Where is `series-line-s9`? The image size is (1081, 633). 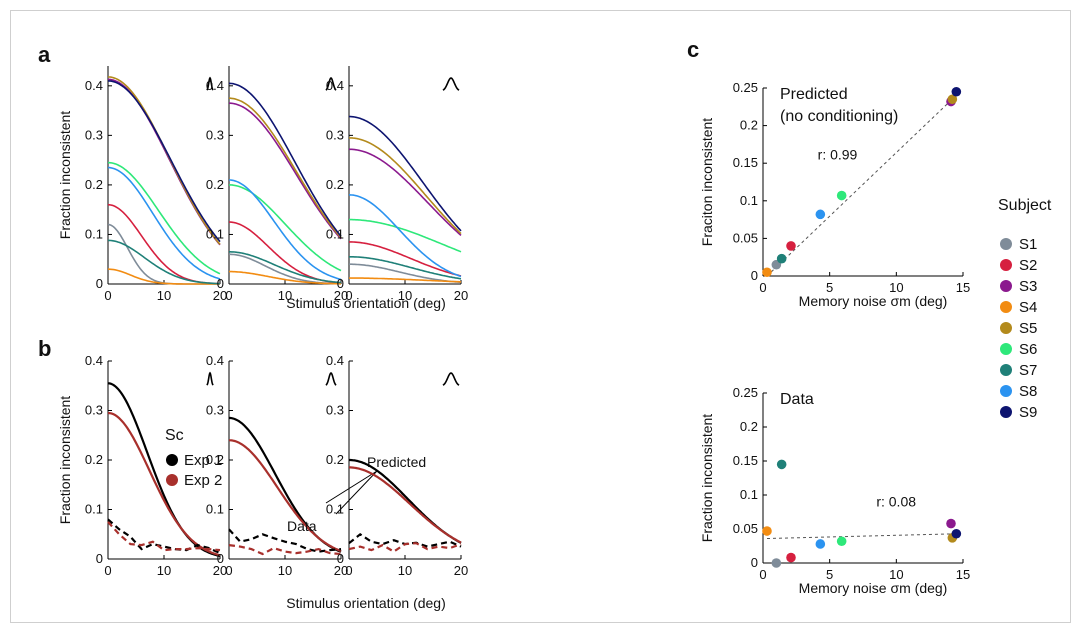
series-line-s9 is located at coordinates (285, 159).